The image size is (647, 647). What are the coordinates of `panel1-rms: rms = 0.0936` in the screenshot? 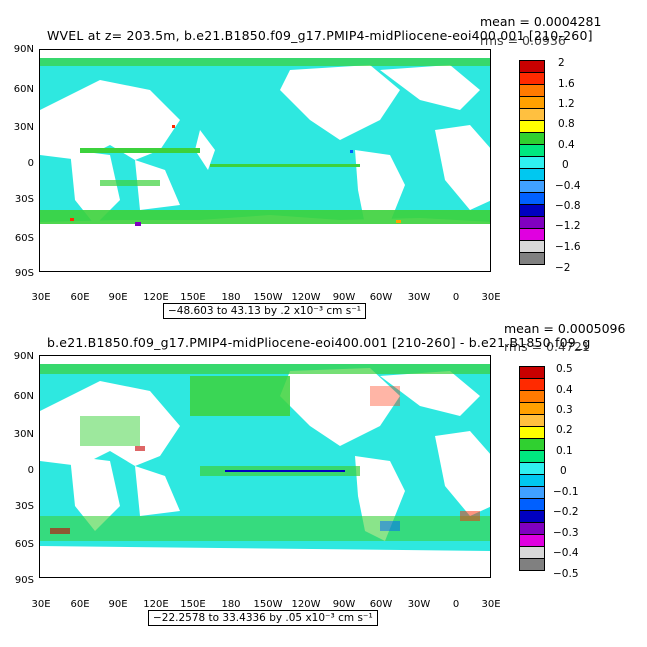 It's located at (523, 40).